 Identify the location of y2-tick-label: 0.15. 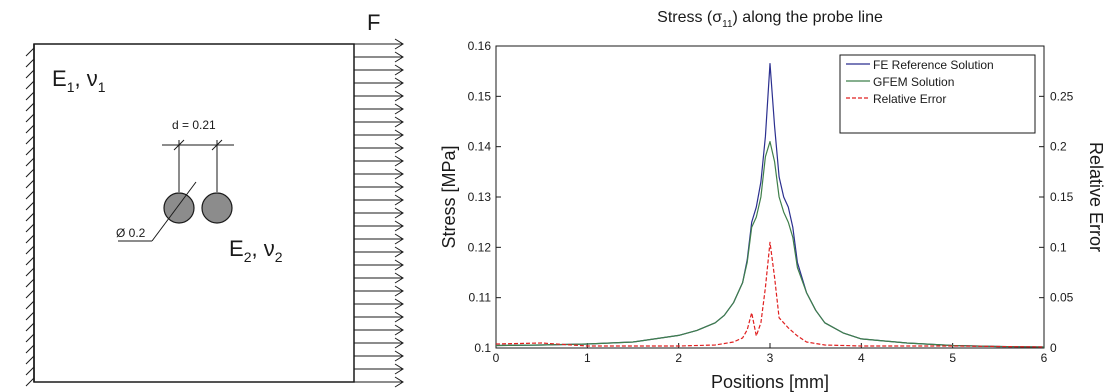
(1062, 197).